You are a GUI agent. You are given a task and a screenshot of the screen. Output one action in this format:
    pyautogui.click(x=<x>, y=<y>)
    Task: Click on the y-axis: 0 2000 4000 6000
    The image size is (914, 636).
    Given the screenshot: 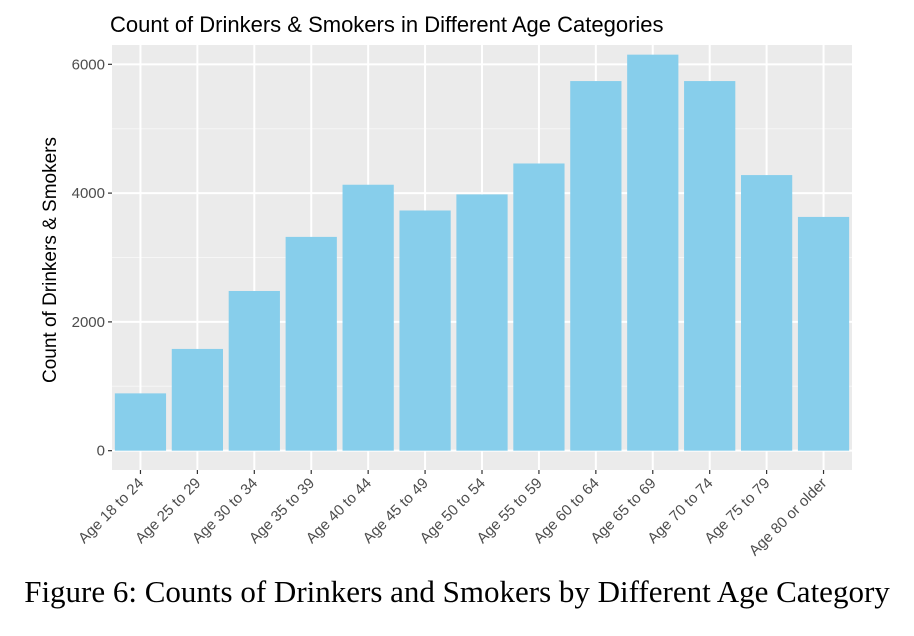 What is the action you would take?
    pyautogui.click(x=92, y=258)
    